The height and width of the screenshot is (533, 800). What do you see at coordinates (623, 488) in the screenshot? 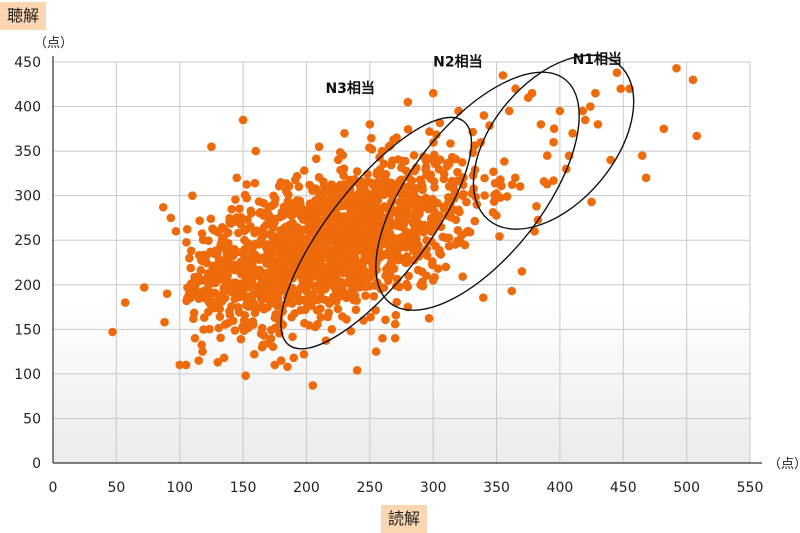
I see `x-tick-label: 450` at bounding box center [623, 488].